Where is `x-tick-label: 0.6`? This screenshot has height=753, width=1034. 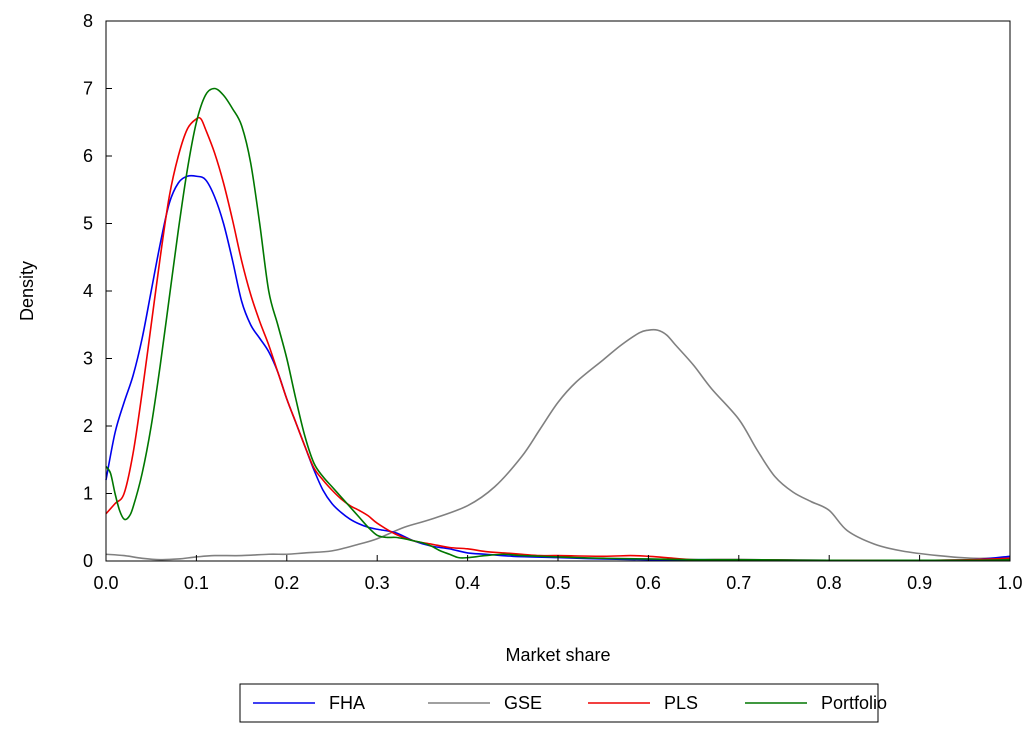 x-tick-label: 0.6 is located at coordinates (648, 583).